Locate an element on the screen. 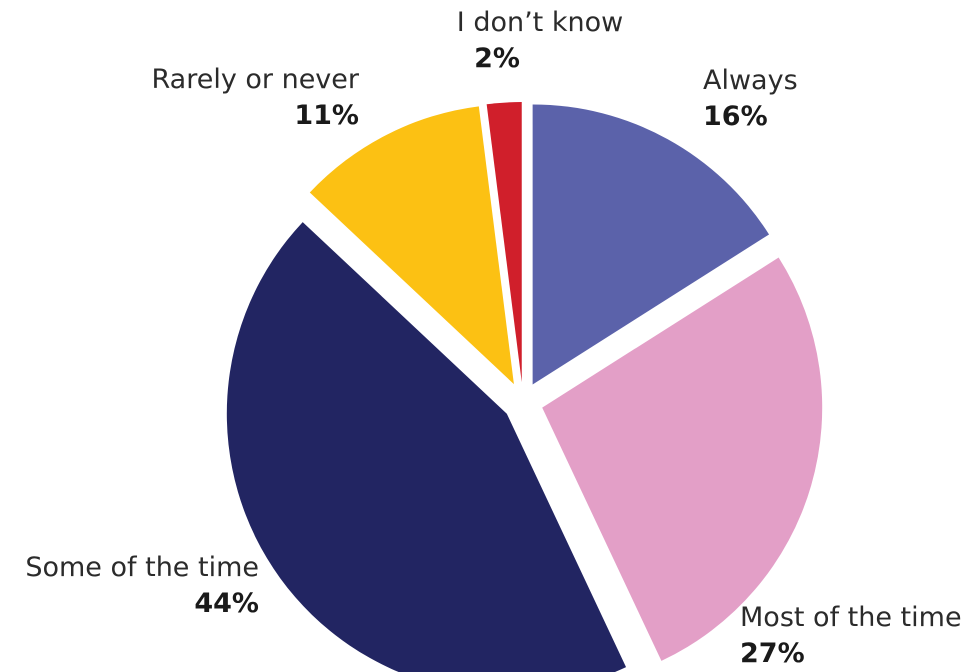  slice-value-most-of-the-time: 27% is located at coordinates (772, 653).